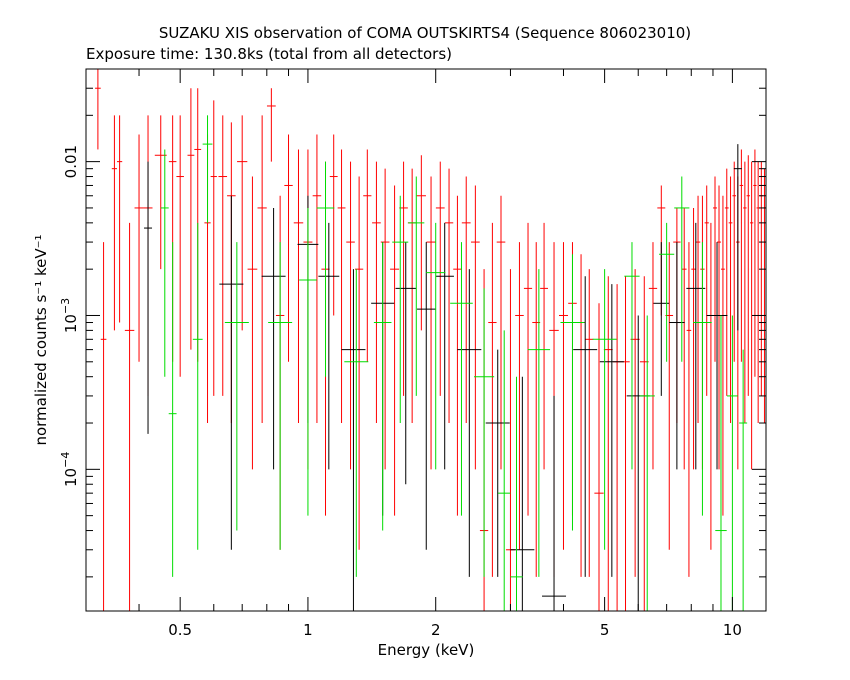 The height and width of the screenshot is (680, 850). What do you see at coordinates (426, 650) in the screenshot?
I see `x-axis-label: Energy (keV)` at bounding box center [426, 650].